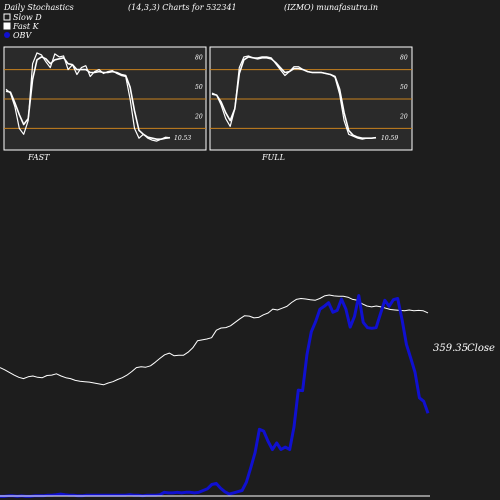  I want to click on fast-tick-50: 50, so click(199, 87).